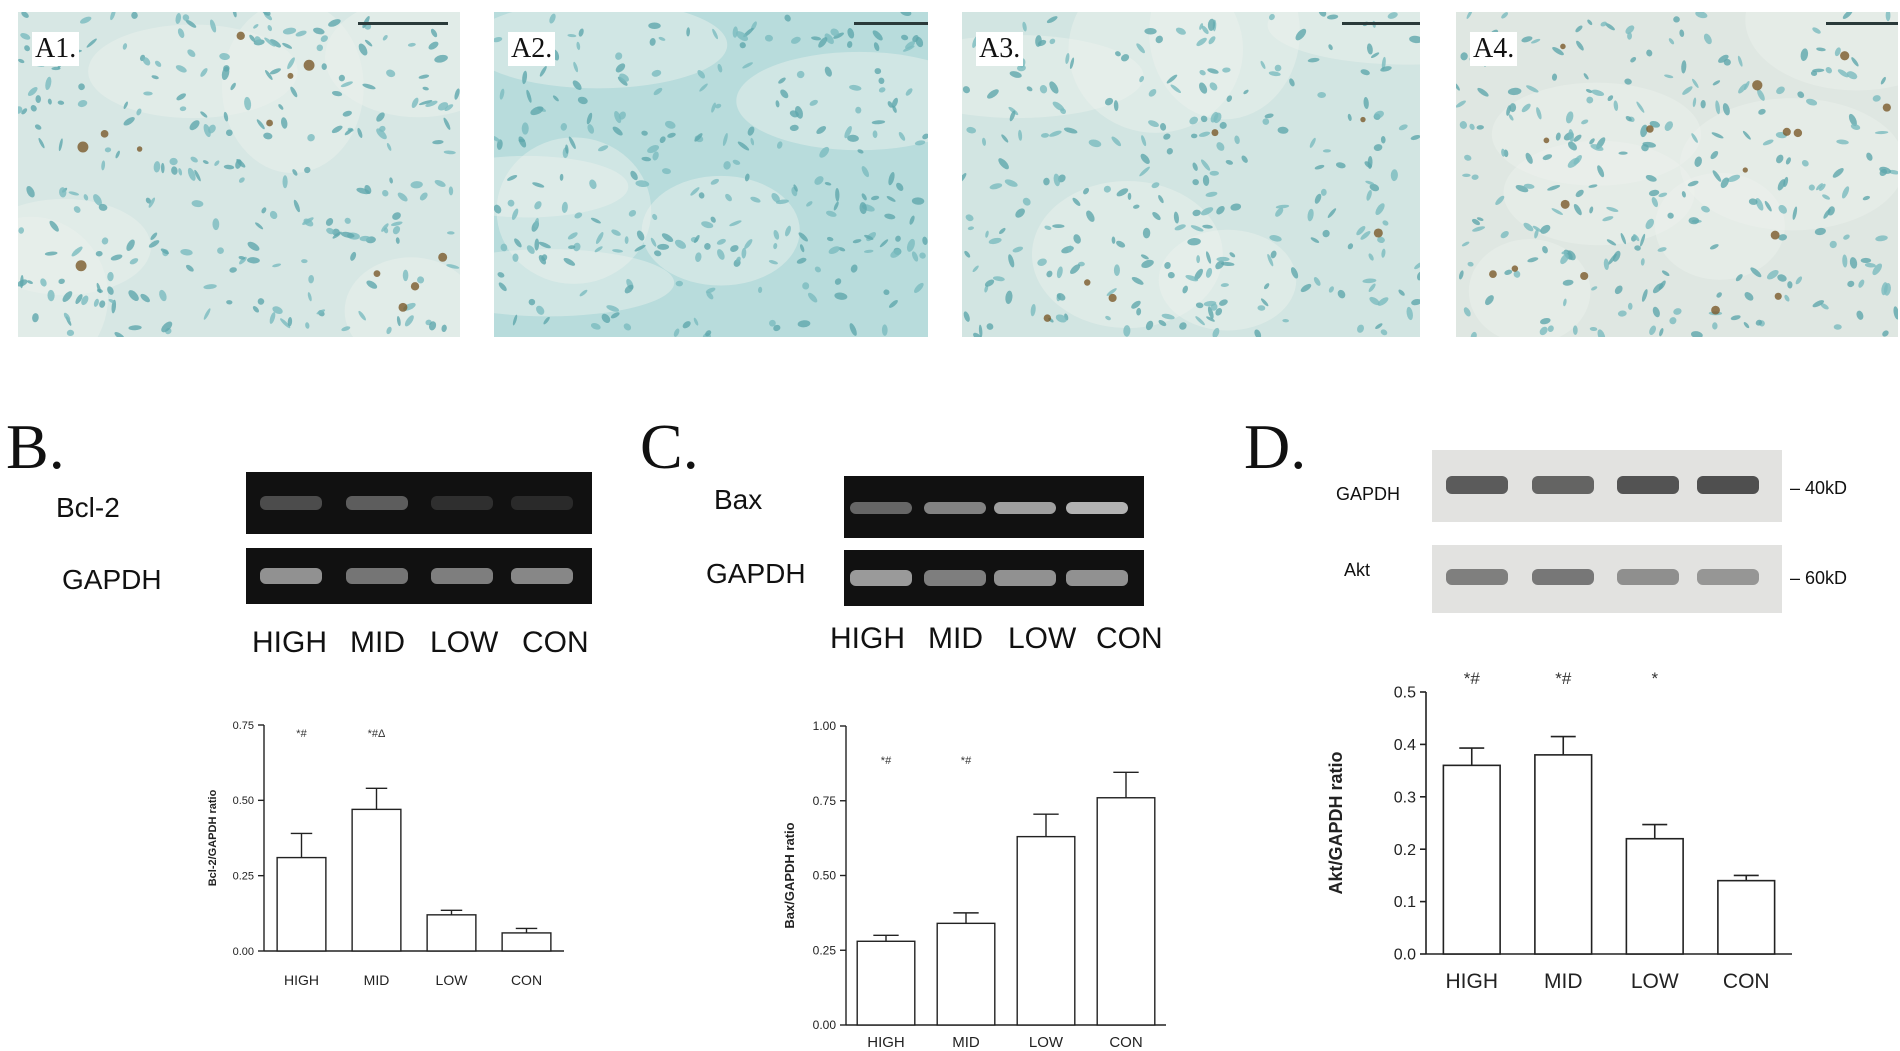 The image size is (1900, 1051). I want to click on micrograph-a3: A3., so click(1191, 174).